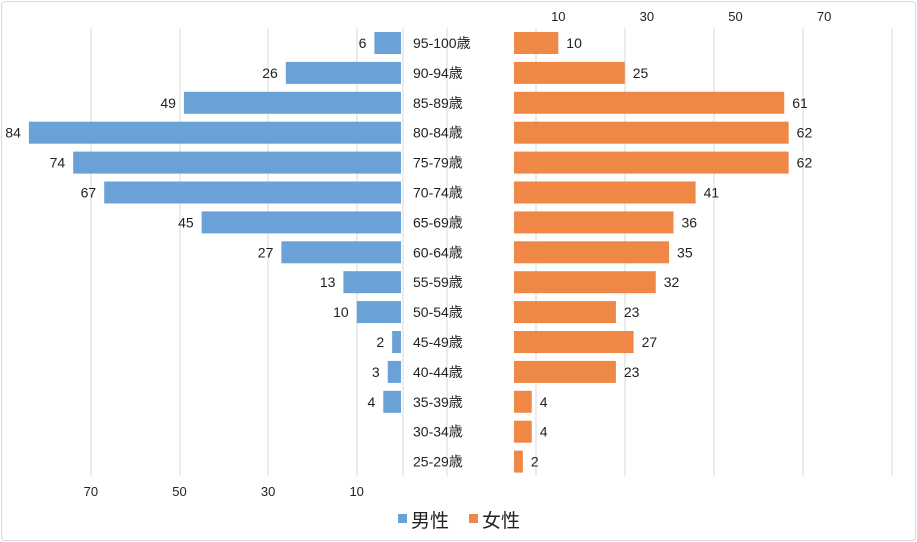  I want to click on male-data-label: 49, so click(168, 103).